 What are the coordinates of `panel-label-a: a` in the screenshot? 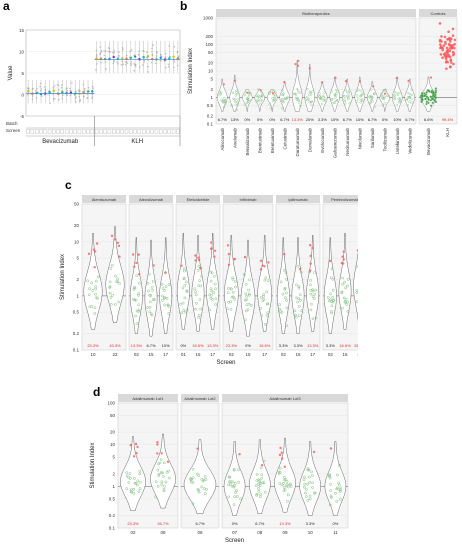 It's located at (6, 6).